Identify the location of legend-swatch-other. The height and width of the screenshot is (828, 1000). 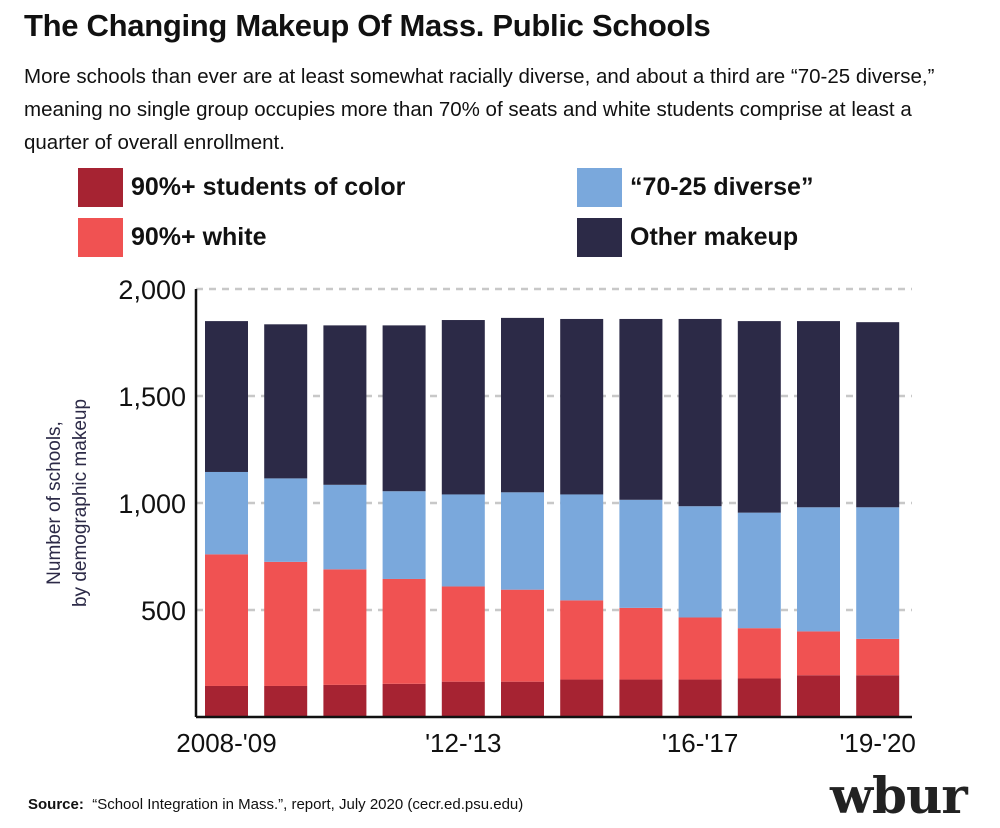
(599, 237).